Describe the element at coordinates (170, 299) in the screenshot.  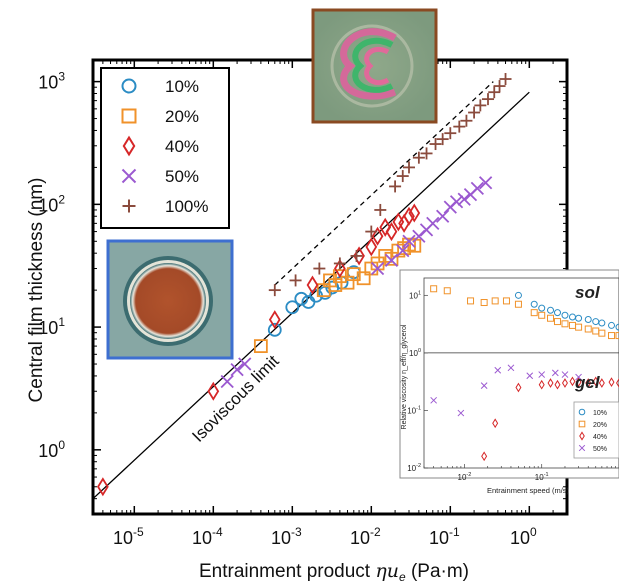
I see `micrograph-left` at that location.